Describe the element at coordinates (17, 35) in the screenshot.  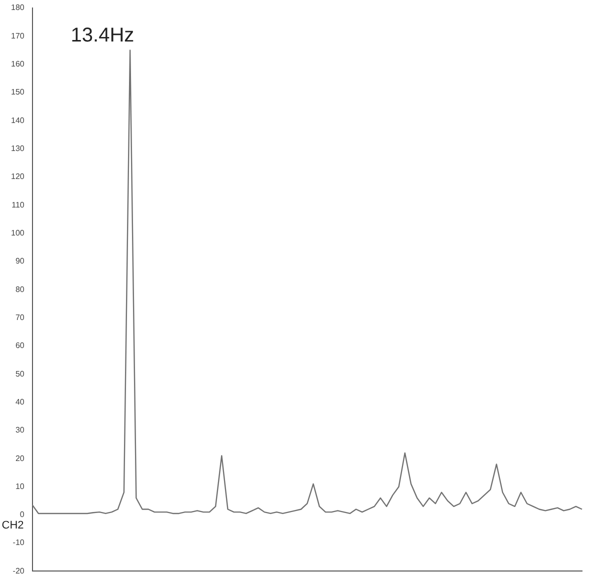
I see `y-tick-label: 170` at that location.